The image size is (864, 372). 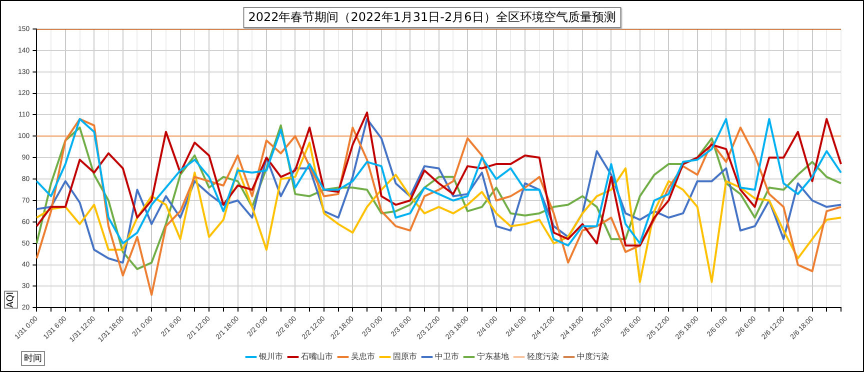 What do you see at coordinates (593, 357) in the screenshot?
I see `legend-label: 中度污染` at bounding box center [593, 357].